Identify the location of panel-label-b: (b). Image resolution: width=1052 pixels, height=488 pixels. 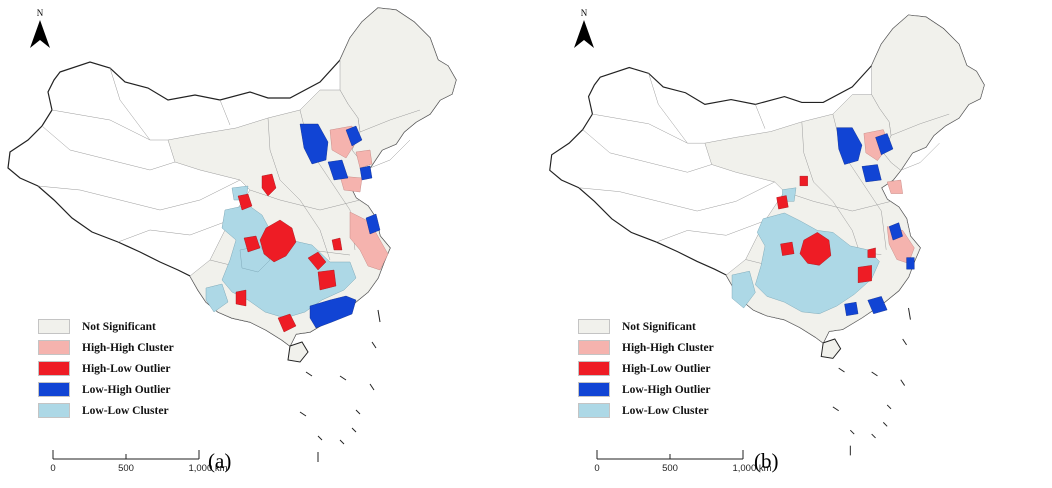
(766, 461).